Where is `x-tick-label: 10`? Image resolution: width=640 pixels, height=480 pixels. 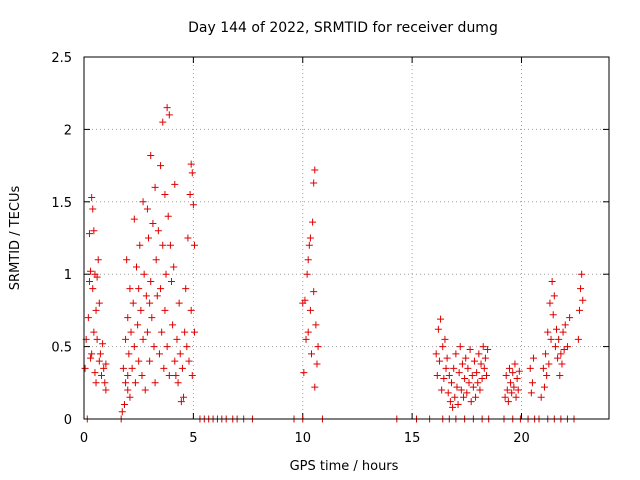 x-tick-label: 10 is located at coordinates (302, 438).